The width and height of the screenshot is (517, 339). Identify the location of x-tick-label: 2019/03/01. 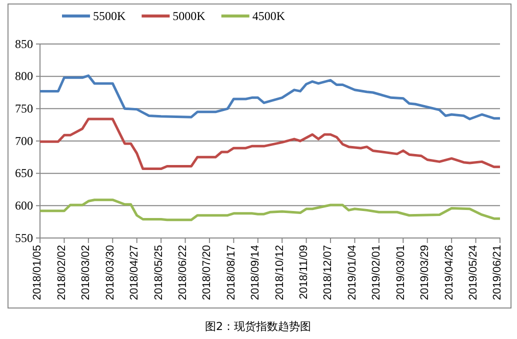
(400, 272).